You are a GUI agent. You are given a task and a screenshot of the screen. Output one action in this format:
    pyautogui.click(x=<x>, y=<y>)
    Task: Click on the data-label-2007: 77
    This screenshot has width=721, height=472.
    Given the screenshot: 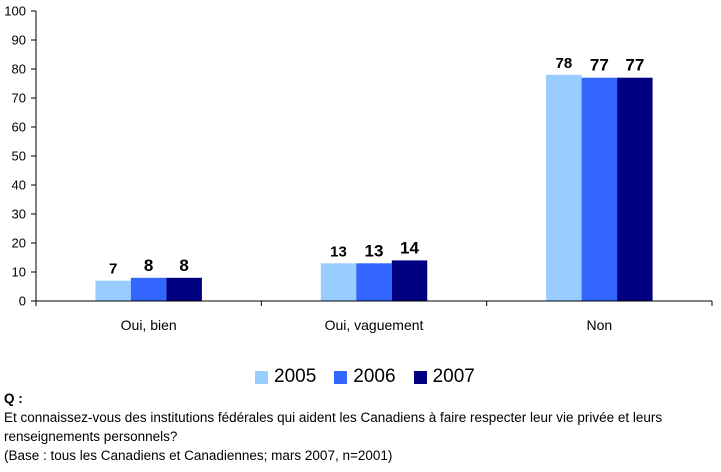 What is the action you would take?
    pyautogui.click(x=634, y=65)
    